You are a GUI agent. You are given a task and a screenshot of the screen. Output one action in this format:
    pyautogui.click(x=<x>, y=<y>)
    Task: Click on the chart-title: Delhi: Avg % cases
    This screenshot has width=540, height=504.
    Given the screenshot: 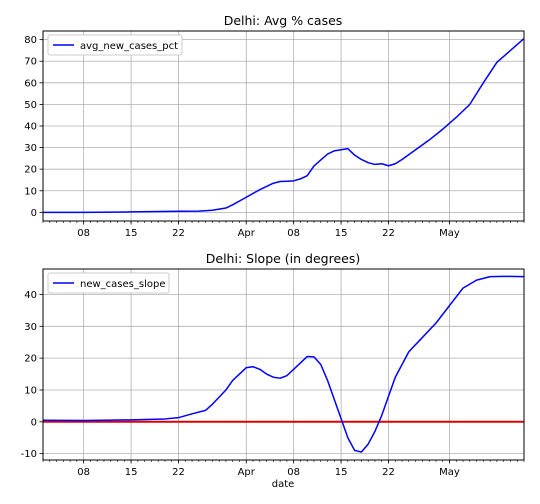 What is the action you would take?
    pyautogui.click(x=283, y=20)
    